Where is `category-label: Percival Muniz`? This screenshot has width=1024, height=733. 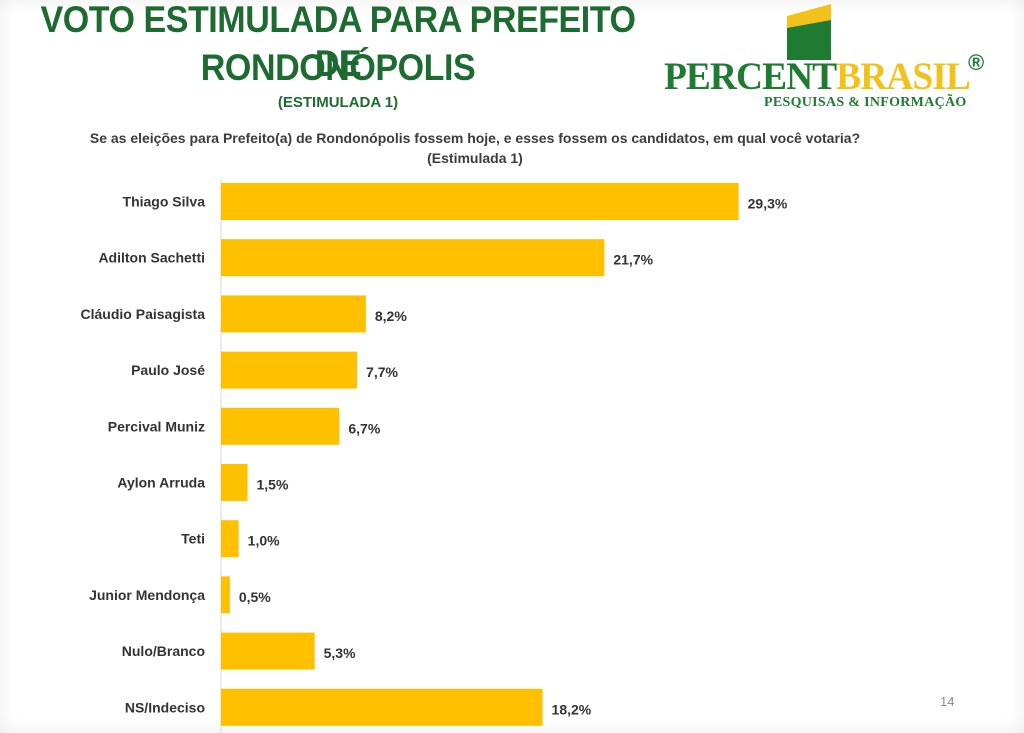 category-label: Percival Muniz is located at coordinates (156, 426).